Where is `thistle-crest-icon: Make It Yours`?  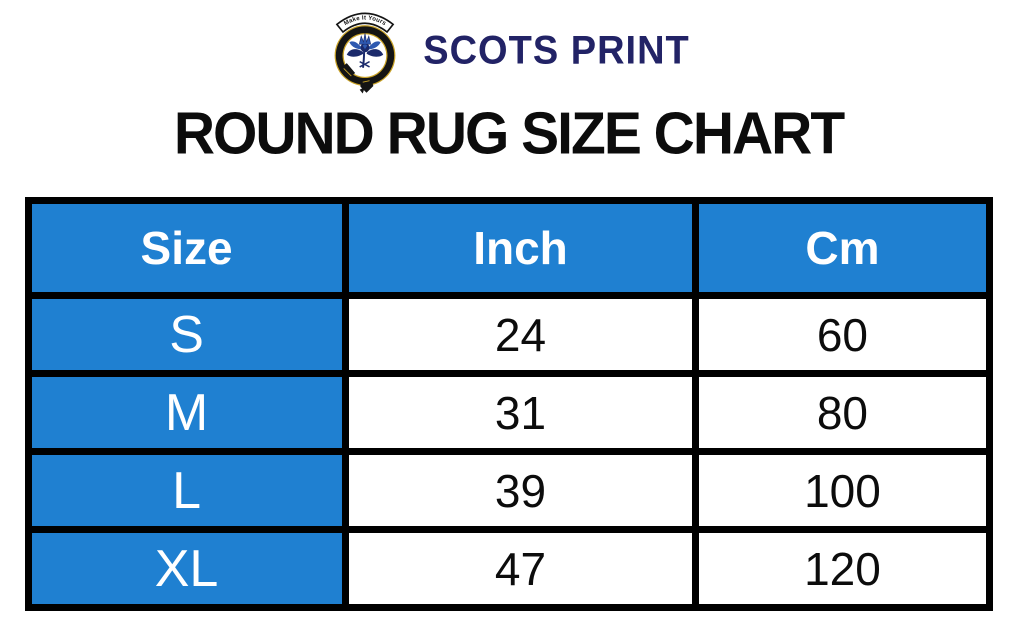
thistle-crest-icon: Make It Yours is located at coordinates (365, 51).